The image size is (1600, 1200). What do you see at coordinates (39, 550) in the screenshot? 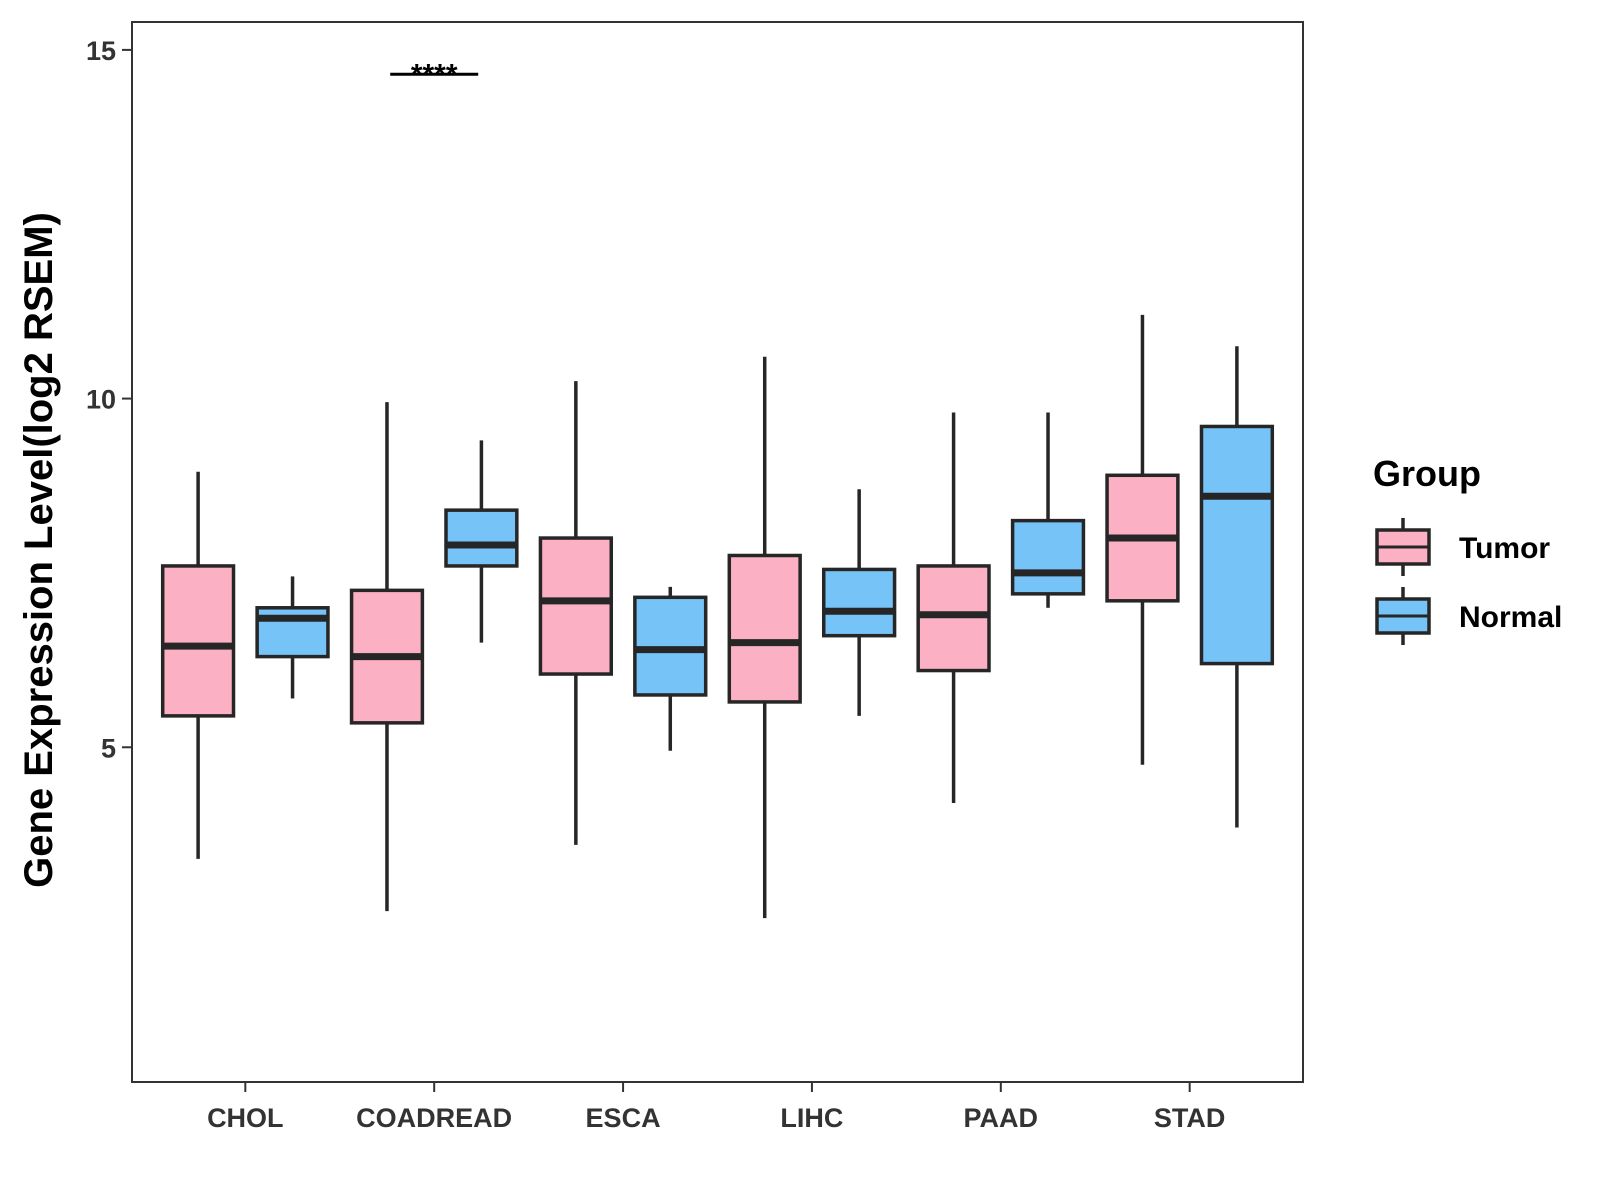
I see `y-axis-title: Gene Expression Level(log2 RSEM)` at bounding box center [39, 550].